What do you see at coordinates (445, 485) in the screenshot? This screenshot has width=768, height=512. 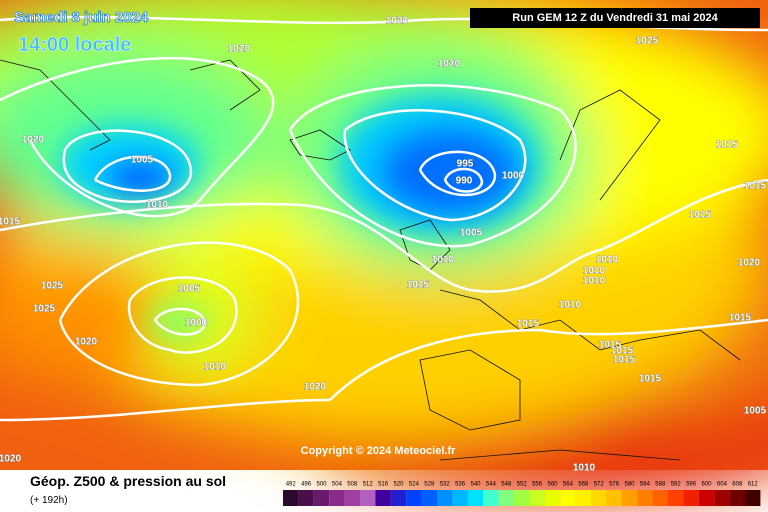 I see `scale-label: 532` at bounding box center [445, 485].